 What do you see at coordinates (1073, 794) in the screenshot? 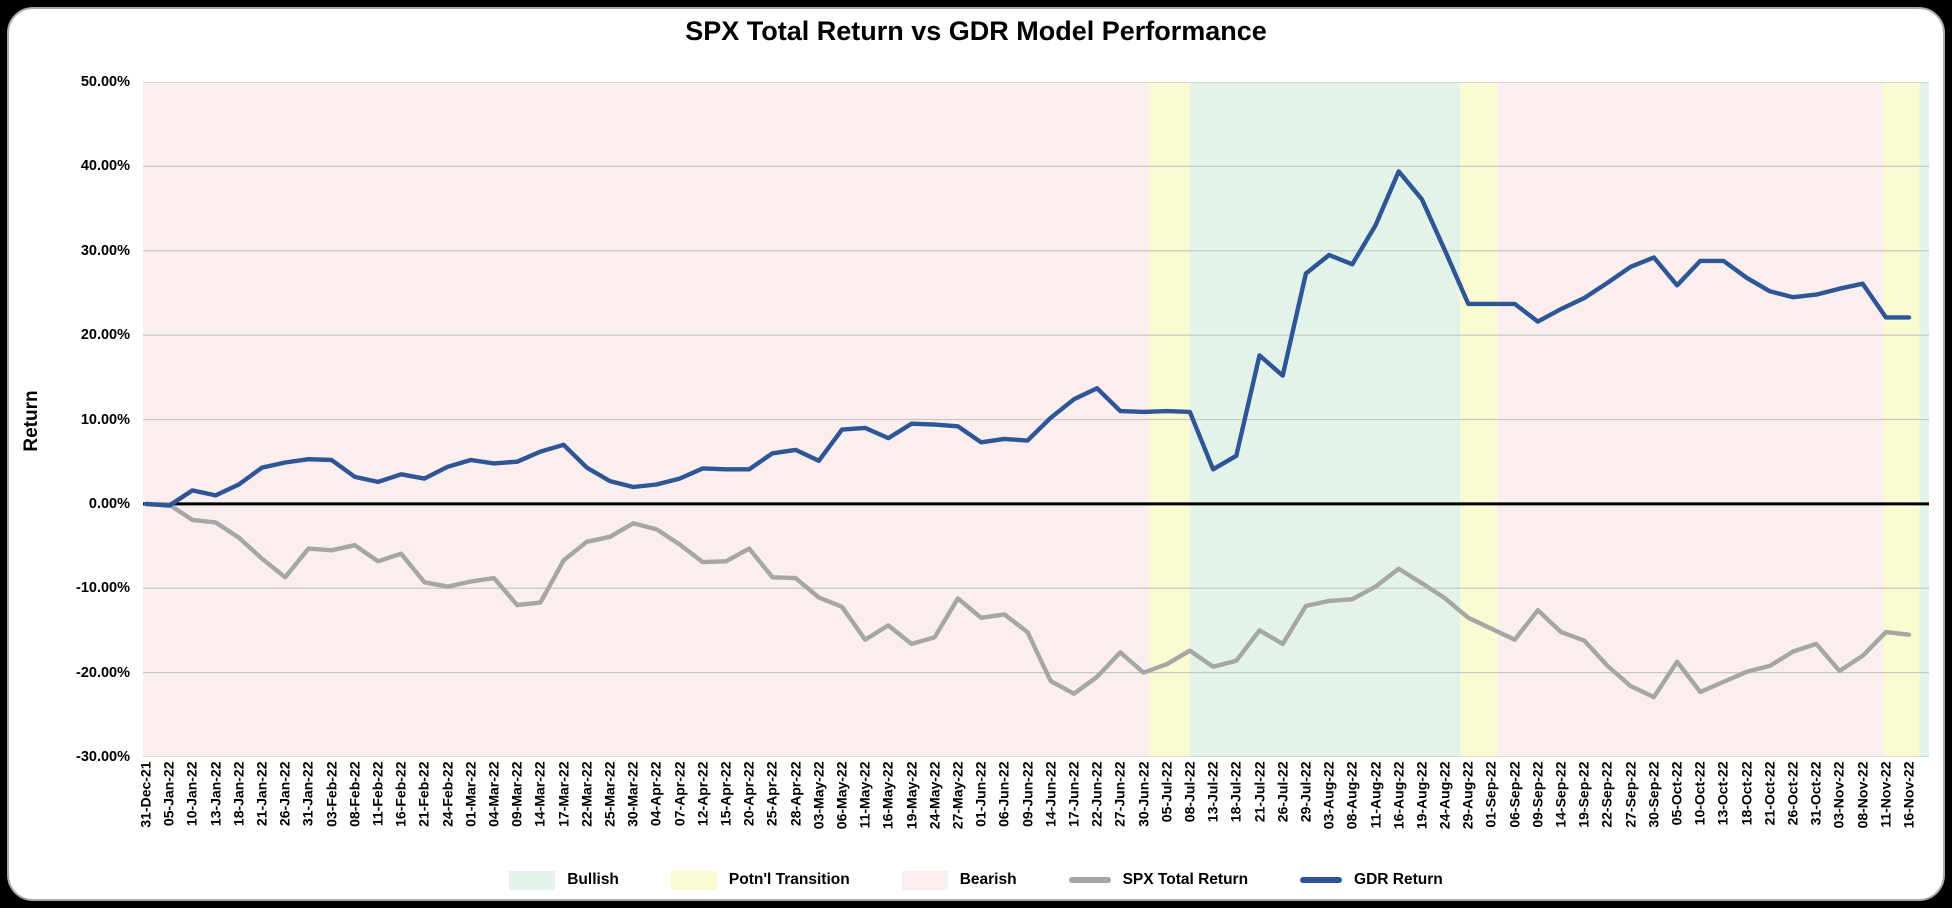
I see `x-axis-tick-label: 17-Jun-22` at bounding box center [1073, 794].